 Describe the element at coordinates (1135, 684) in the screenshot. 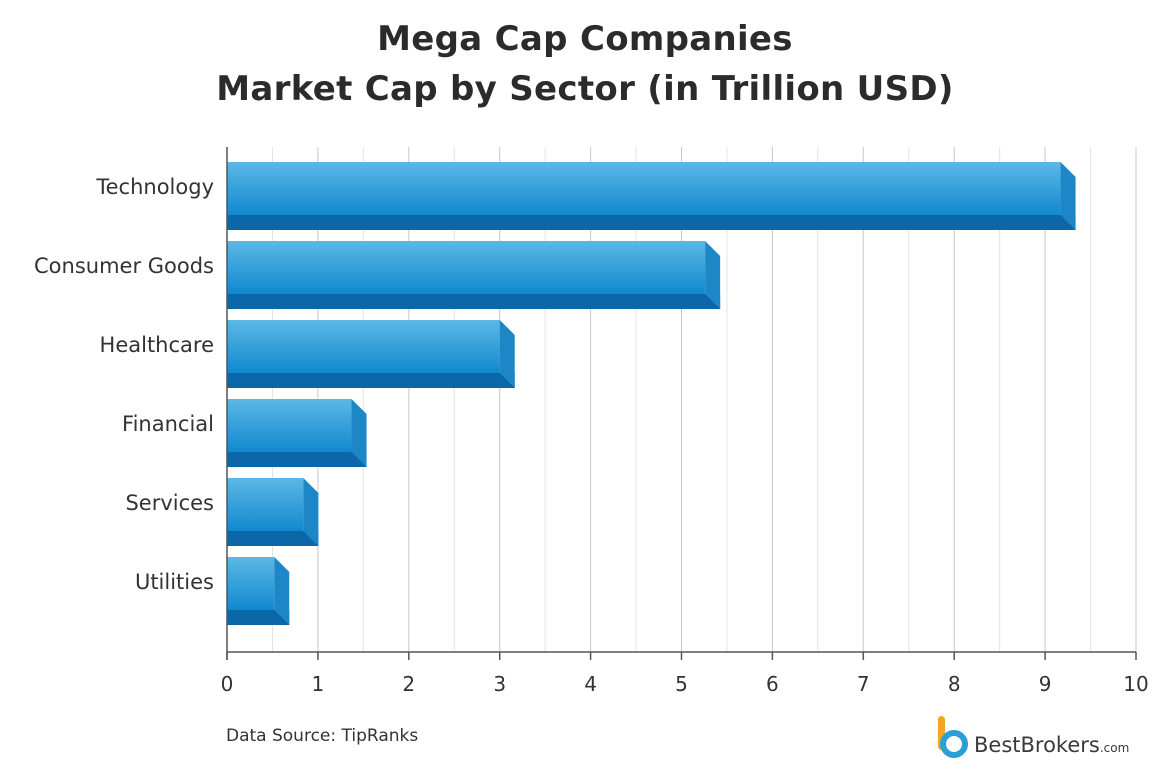

I see `x-tick-label: 10` at that location.